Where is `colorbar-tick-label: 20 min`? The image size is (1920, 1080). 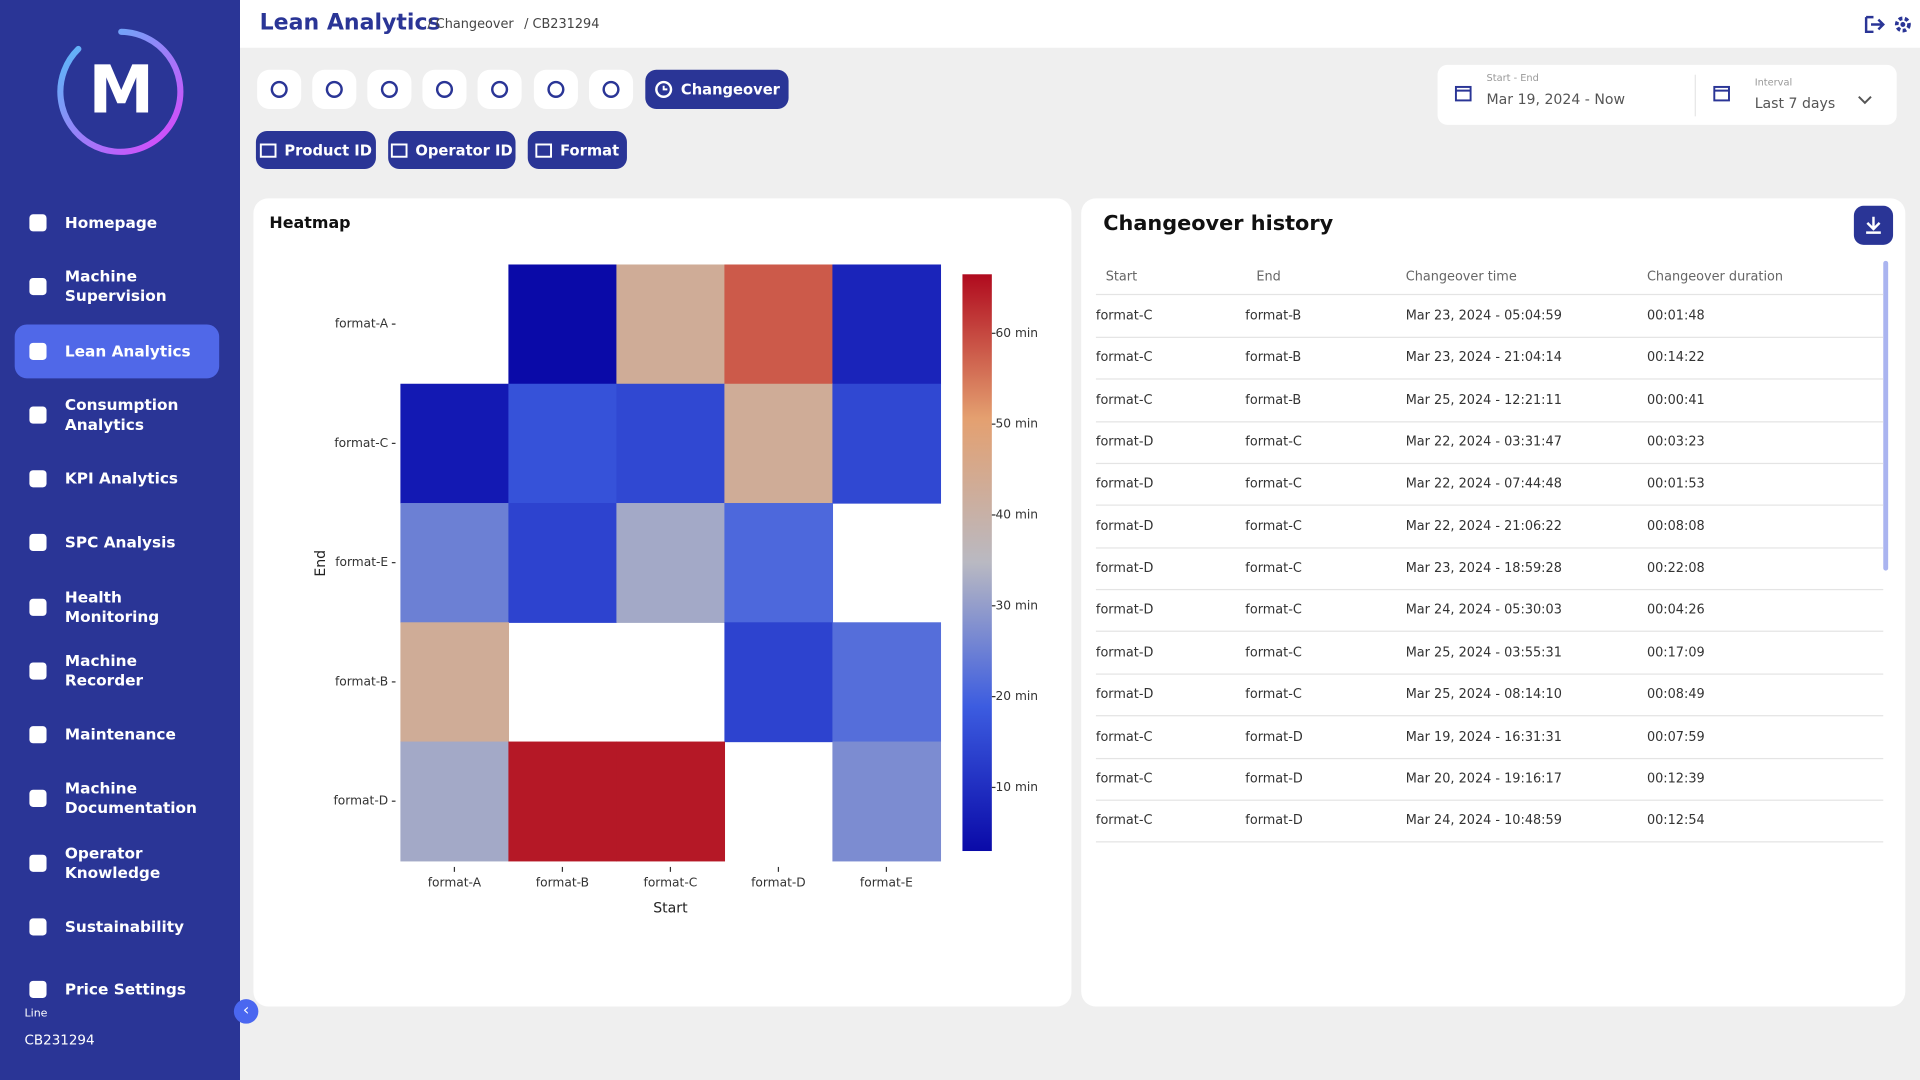
colorbar-tick-label: 20 min is located at coordinates (1017, 696).